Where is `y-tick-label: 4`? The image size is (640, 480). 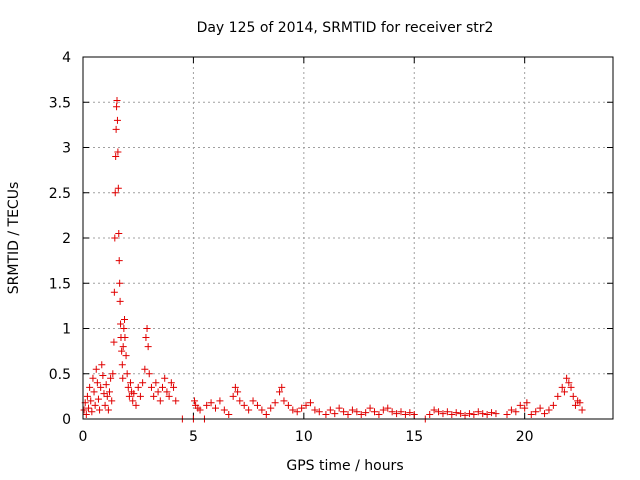
y-tick-label: 4 is located at coordinates (66, 58).